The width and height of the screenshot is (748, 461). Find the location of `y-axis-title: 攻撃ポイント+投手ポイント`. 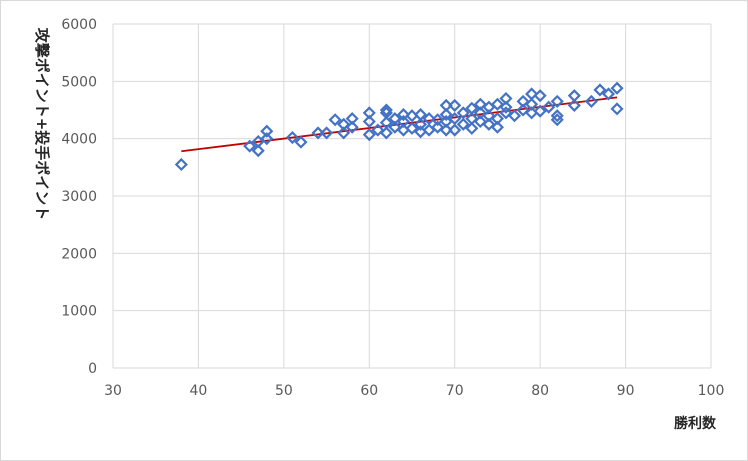

y-axis-title: 攻撃ポイント+投手ポイント is located at coordinates (42, 124).